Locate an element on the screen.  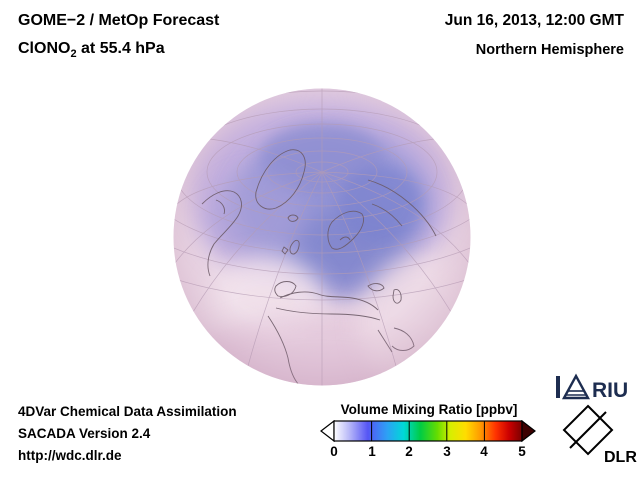
riu-bar-icon is located at coordinates (558, 387).